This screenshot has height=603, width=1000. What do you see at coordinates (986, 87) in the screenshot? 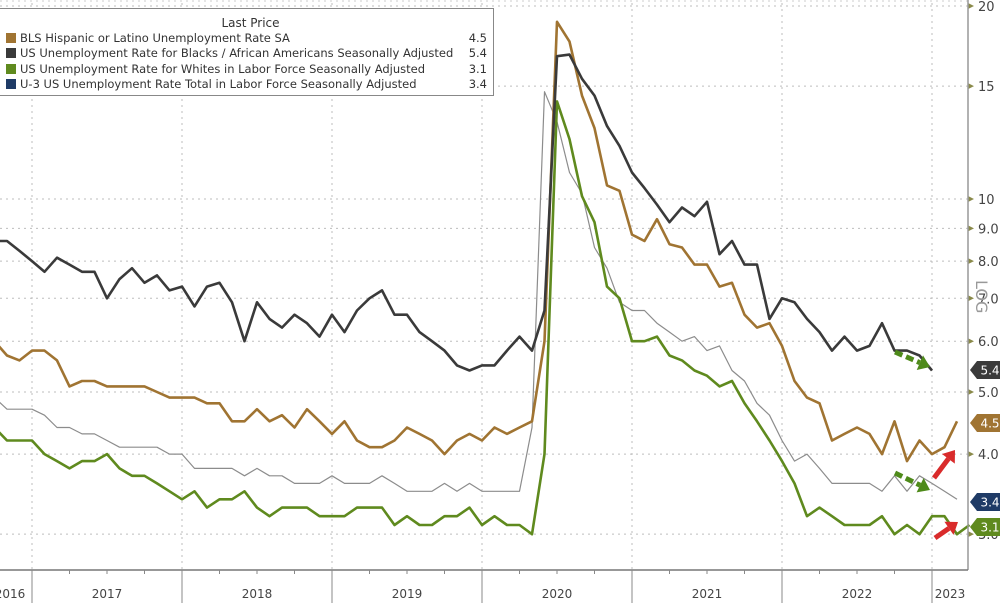
I see `y-tick-label: 15` at bounding box center [986, 87].